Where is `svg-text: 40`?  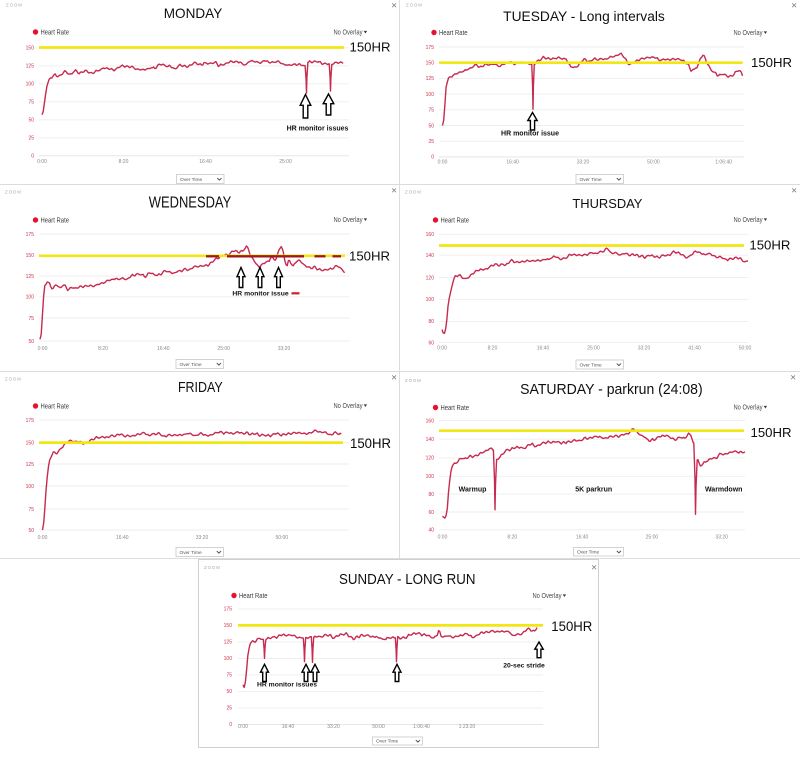 svg-text: 40 is located at coordinates (431, 531).